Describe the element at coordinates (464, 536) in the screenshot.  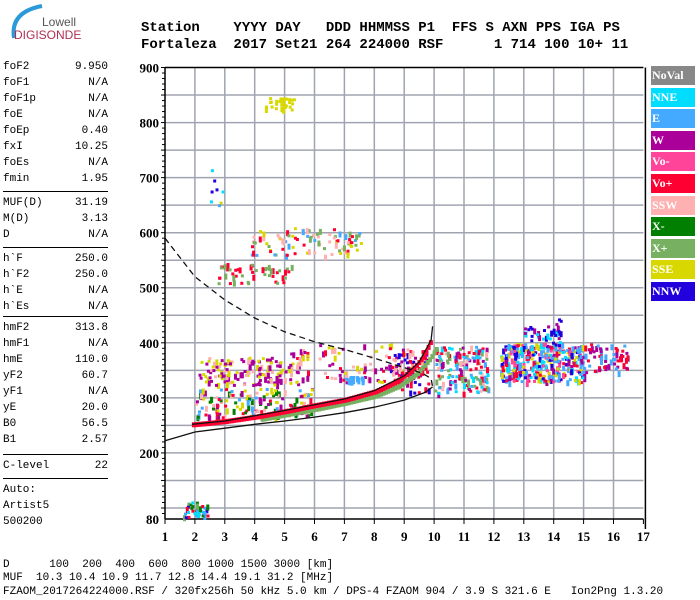
I see `x-tick-label: 11` at that location.